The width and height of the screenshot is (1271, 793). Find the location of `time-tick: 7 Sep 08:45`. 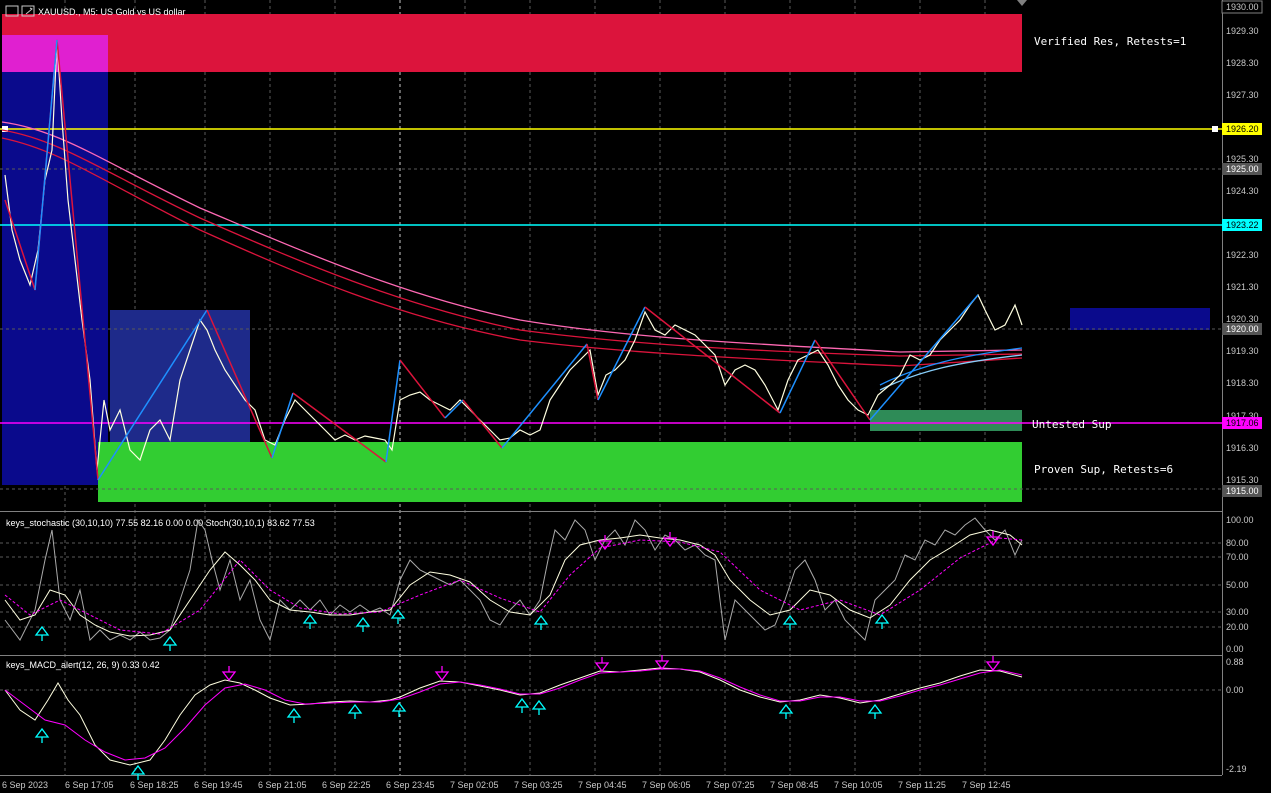

time-tick: 7 Sep 08:45 is located at coordinates (794, 785).